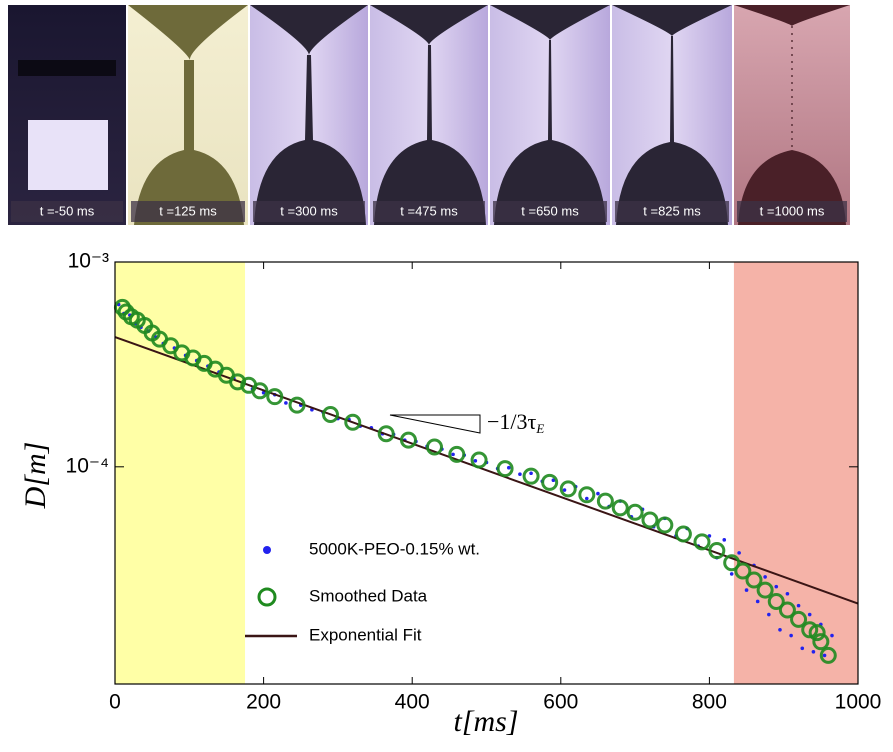  What do you see at coordinates (539, 428) in the screenshot?
I see `annotation-subscript: E` at bounding box center [539, 428].